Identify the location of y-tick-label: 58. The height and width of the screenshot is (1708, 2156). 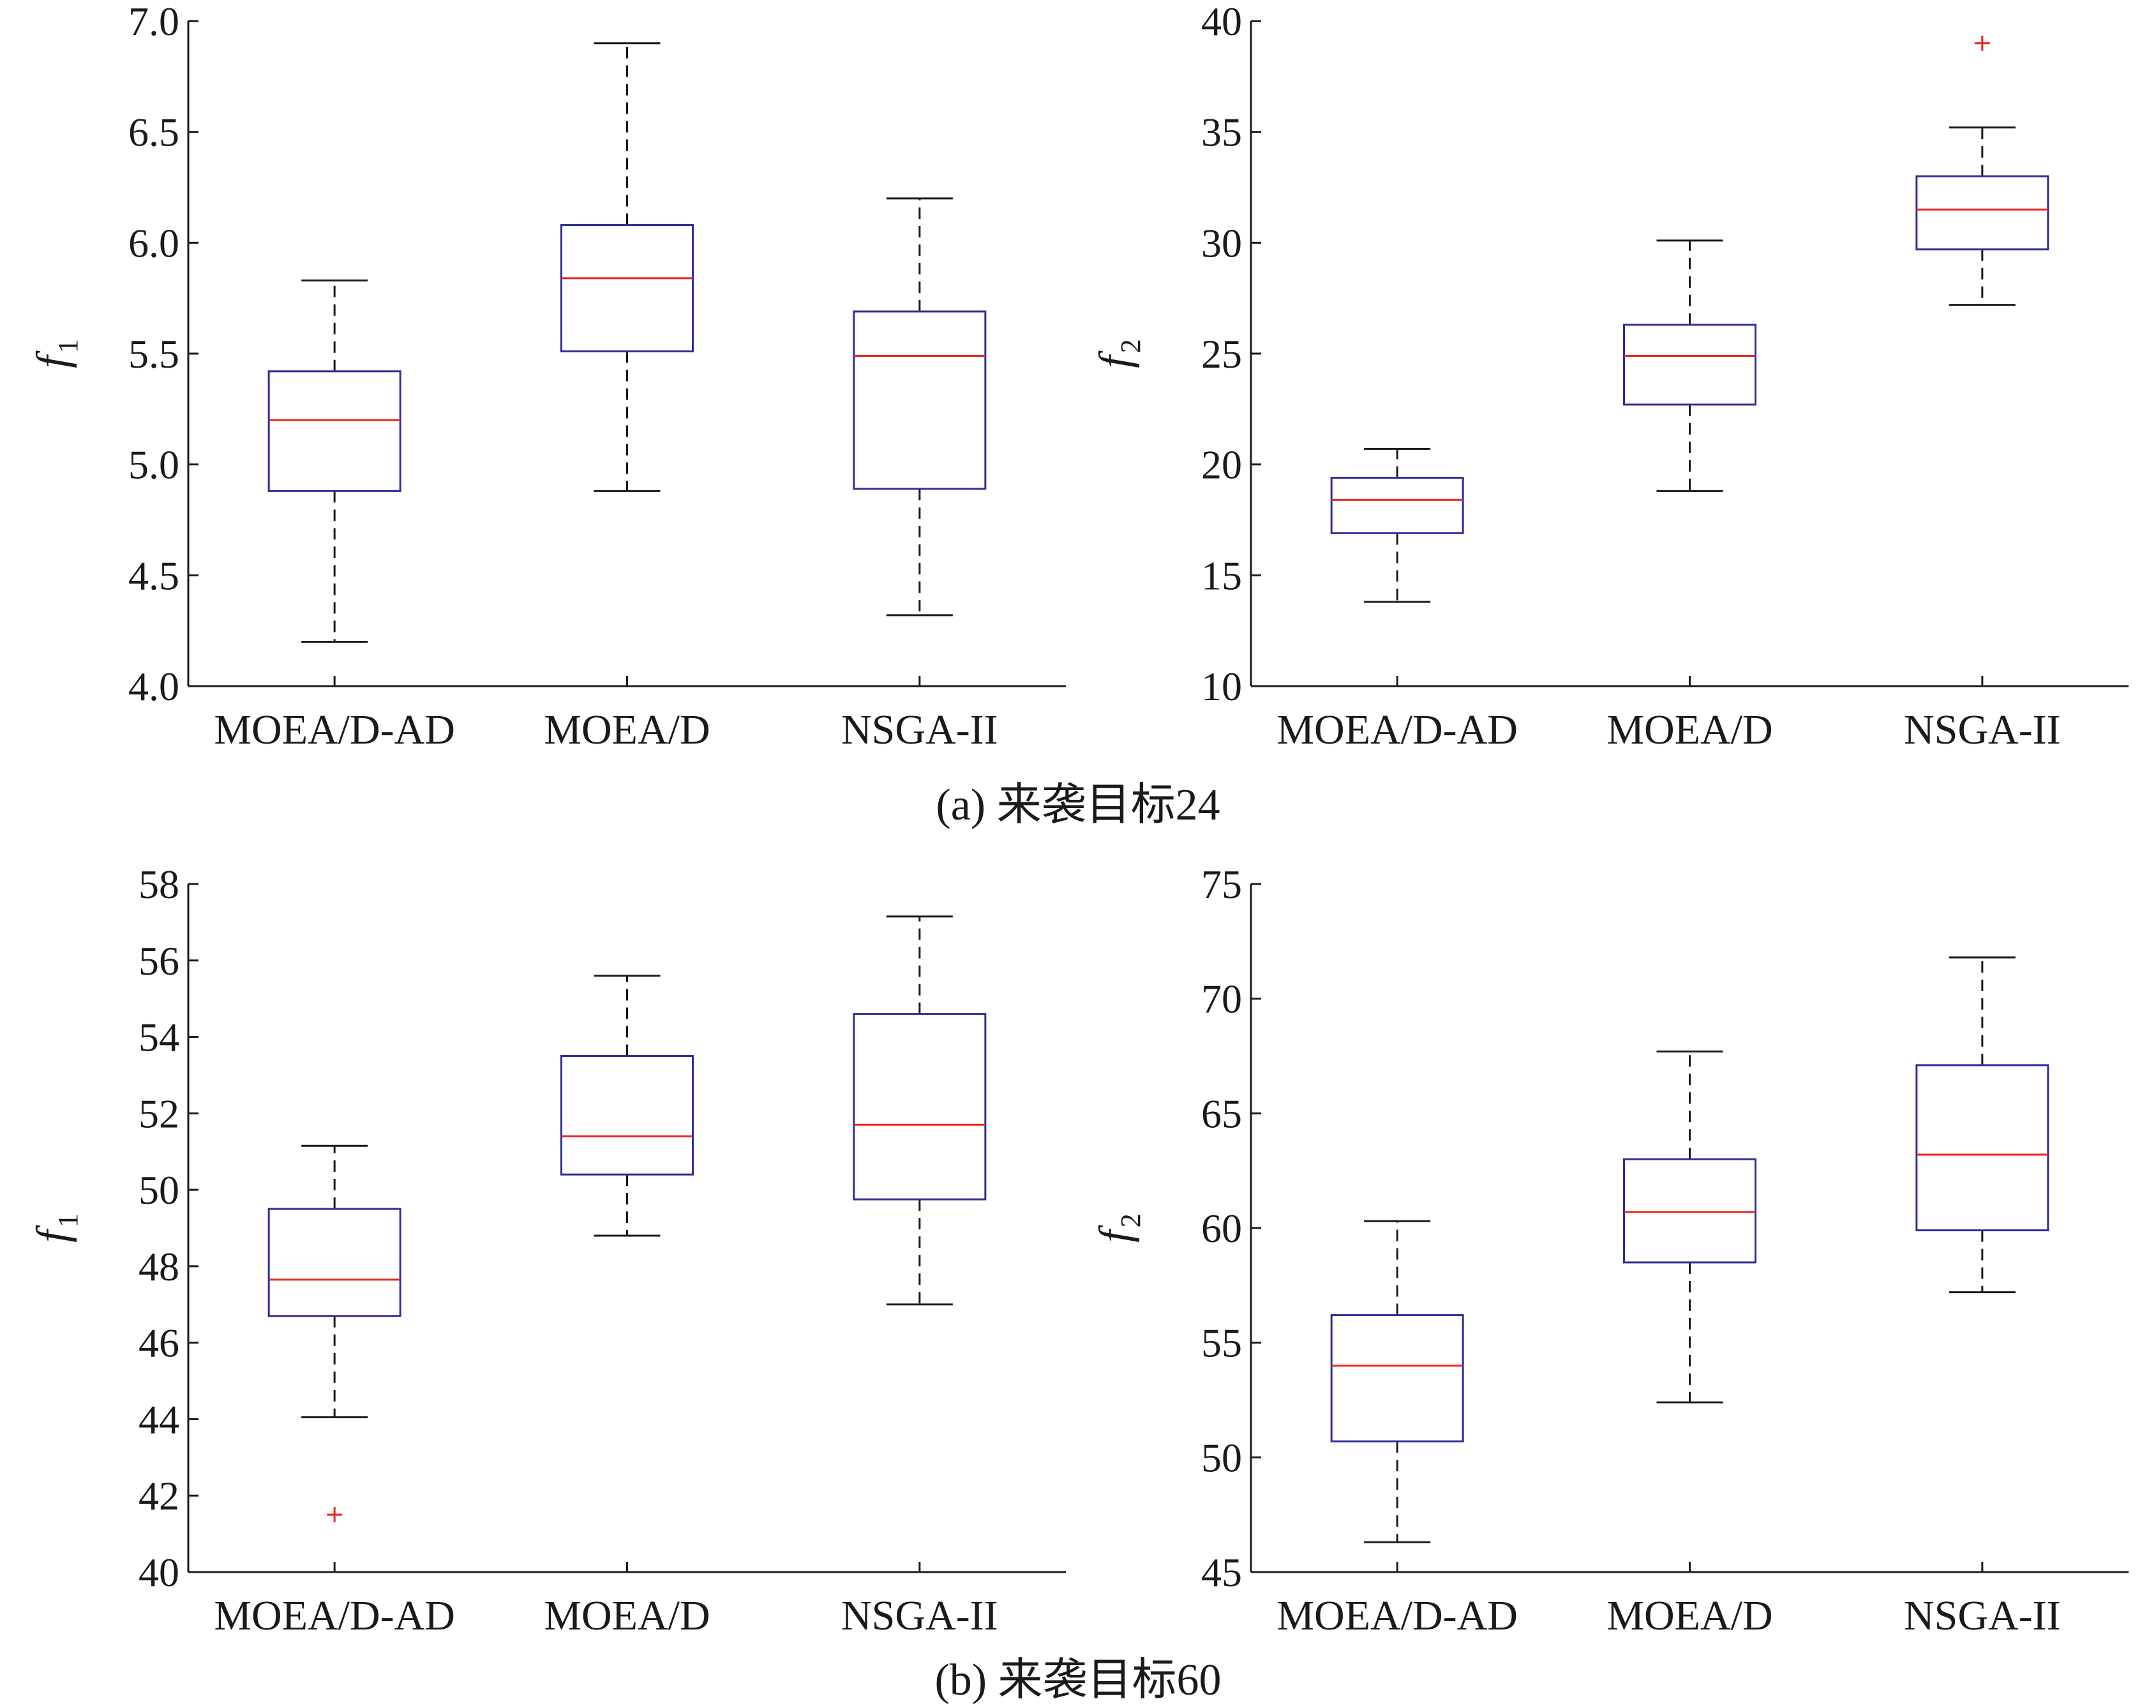
(158, 884).